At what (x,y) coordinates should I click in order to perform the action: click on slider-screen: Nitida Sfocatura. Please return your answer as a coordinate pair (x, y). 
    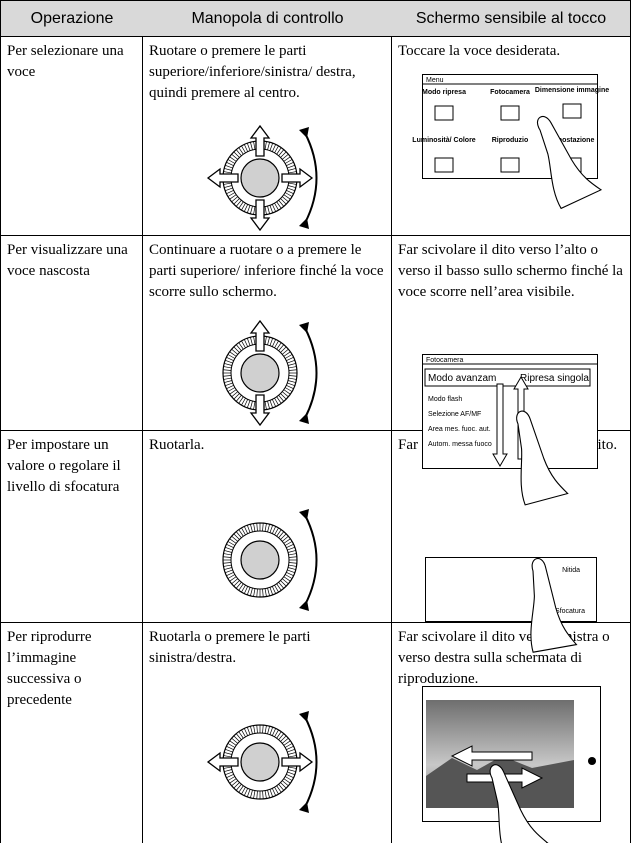
    Looking at the image, I should click on (511, 605).